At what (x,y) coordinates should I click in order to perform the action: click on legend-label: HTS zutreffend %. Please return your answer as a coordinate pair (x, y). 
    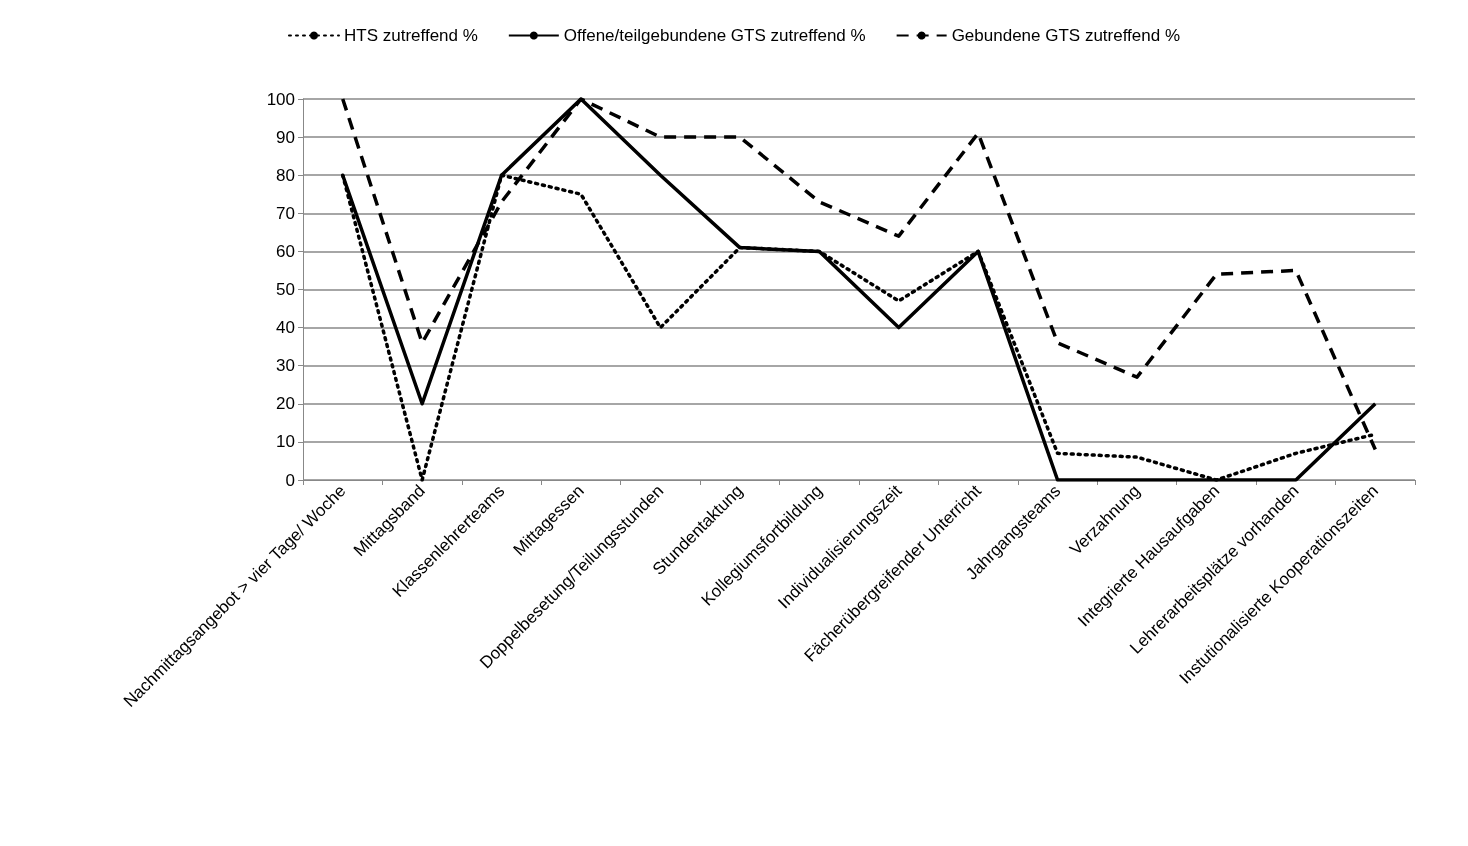
    Looking at the image, I should click on (410, 35).